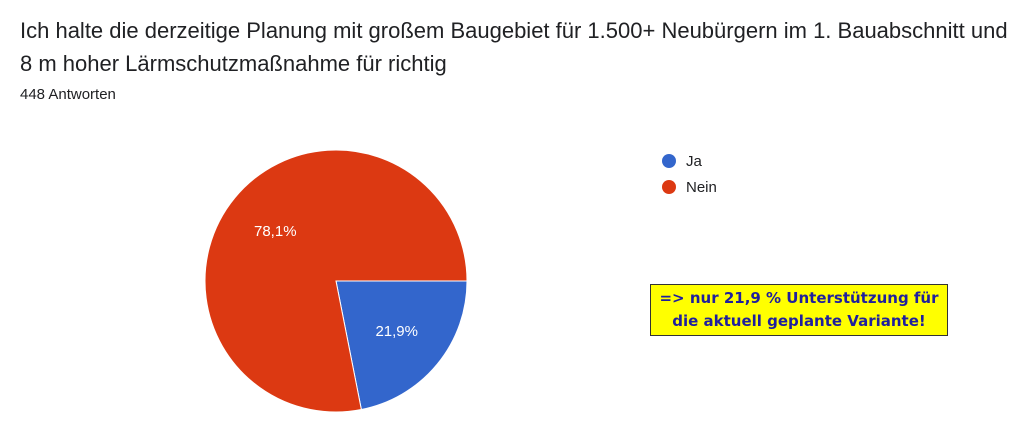  I want to click on legend: Ja Nein, so click(689, 174).